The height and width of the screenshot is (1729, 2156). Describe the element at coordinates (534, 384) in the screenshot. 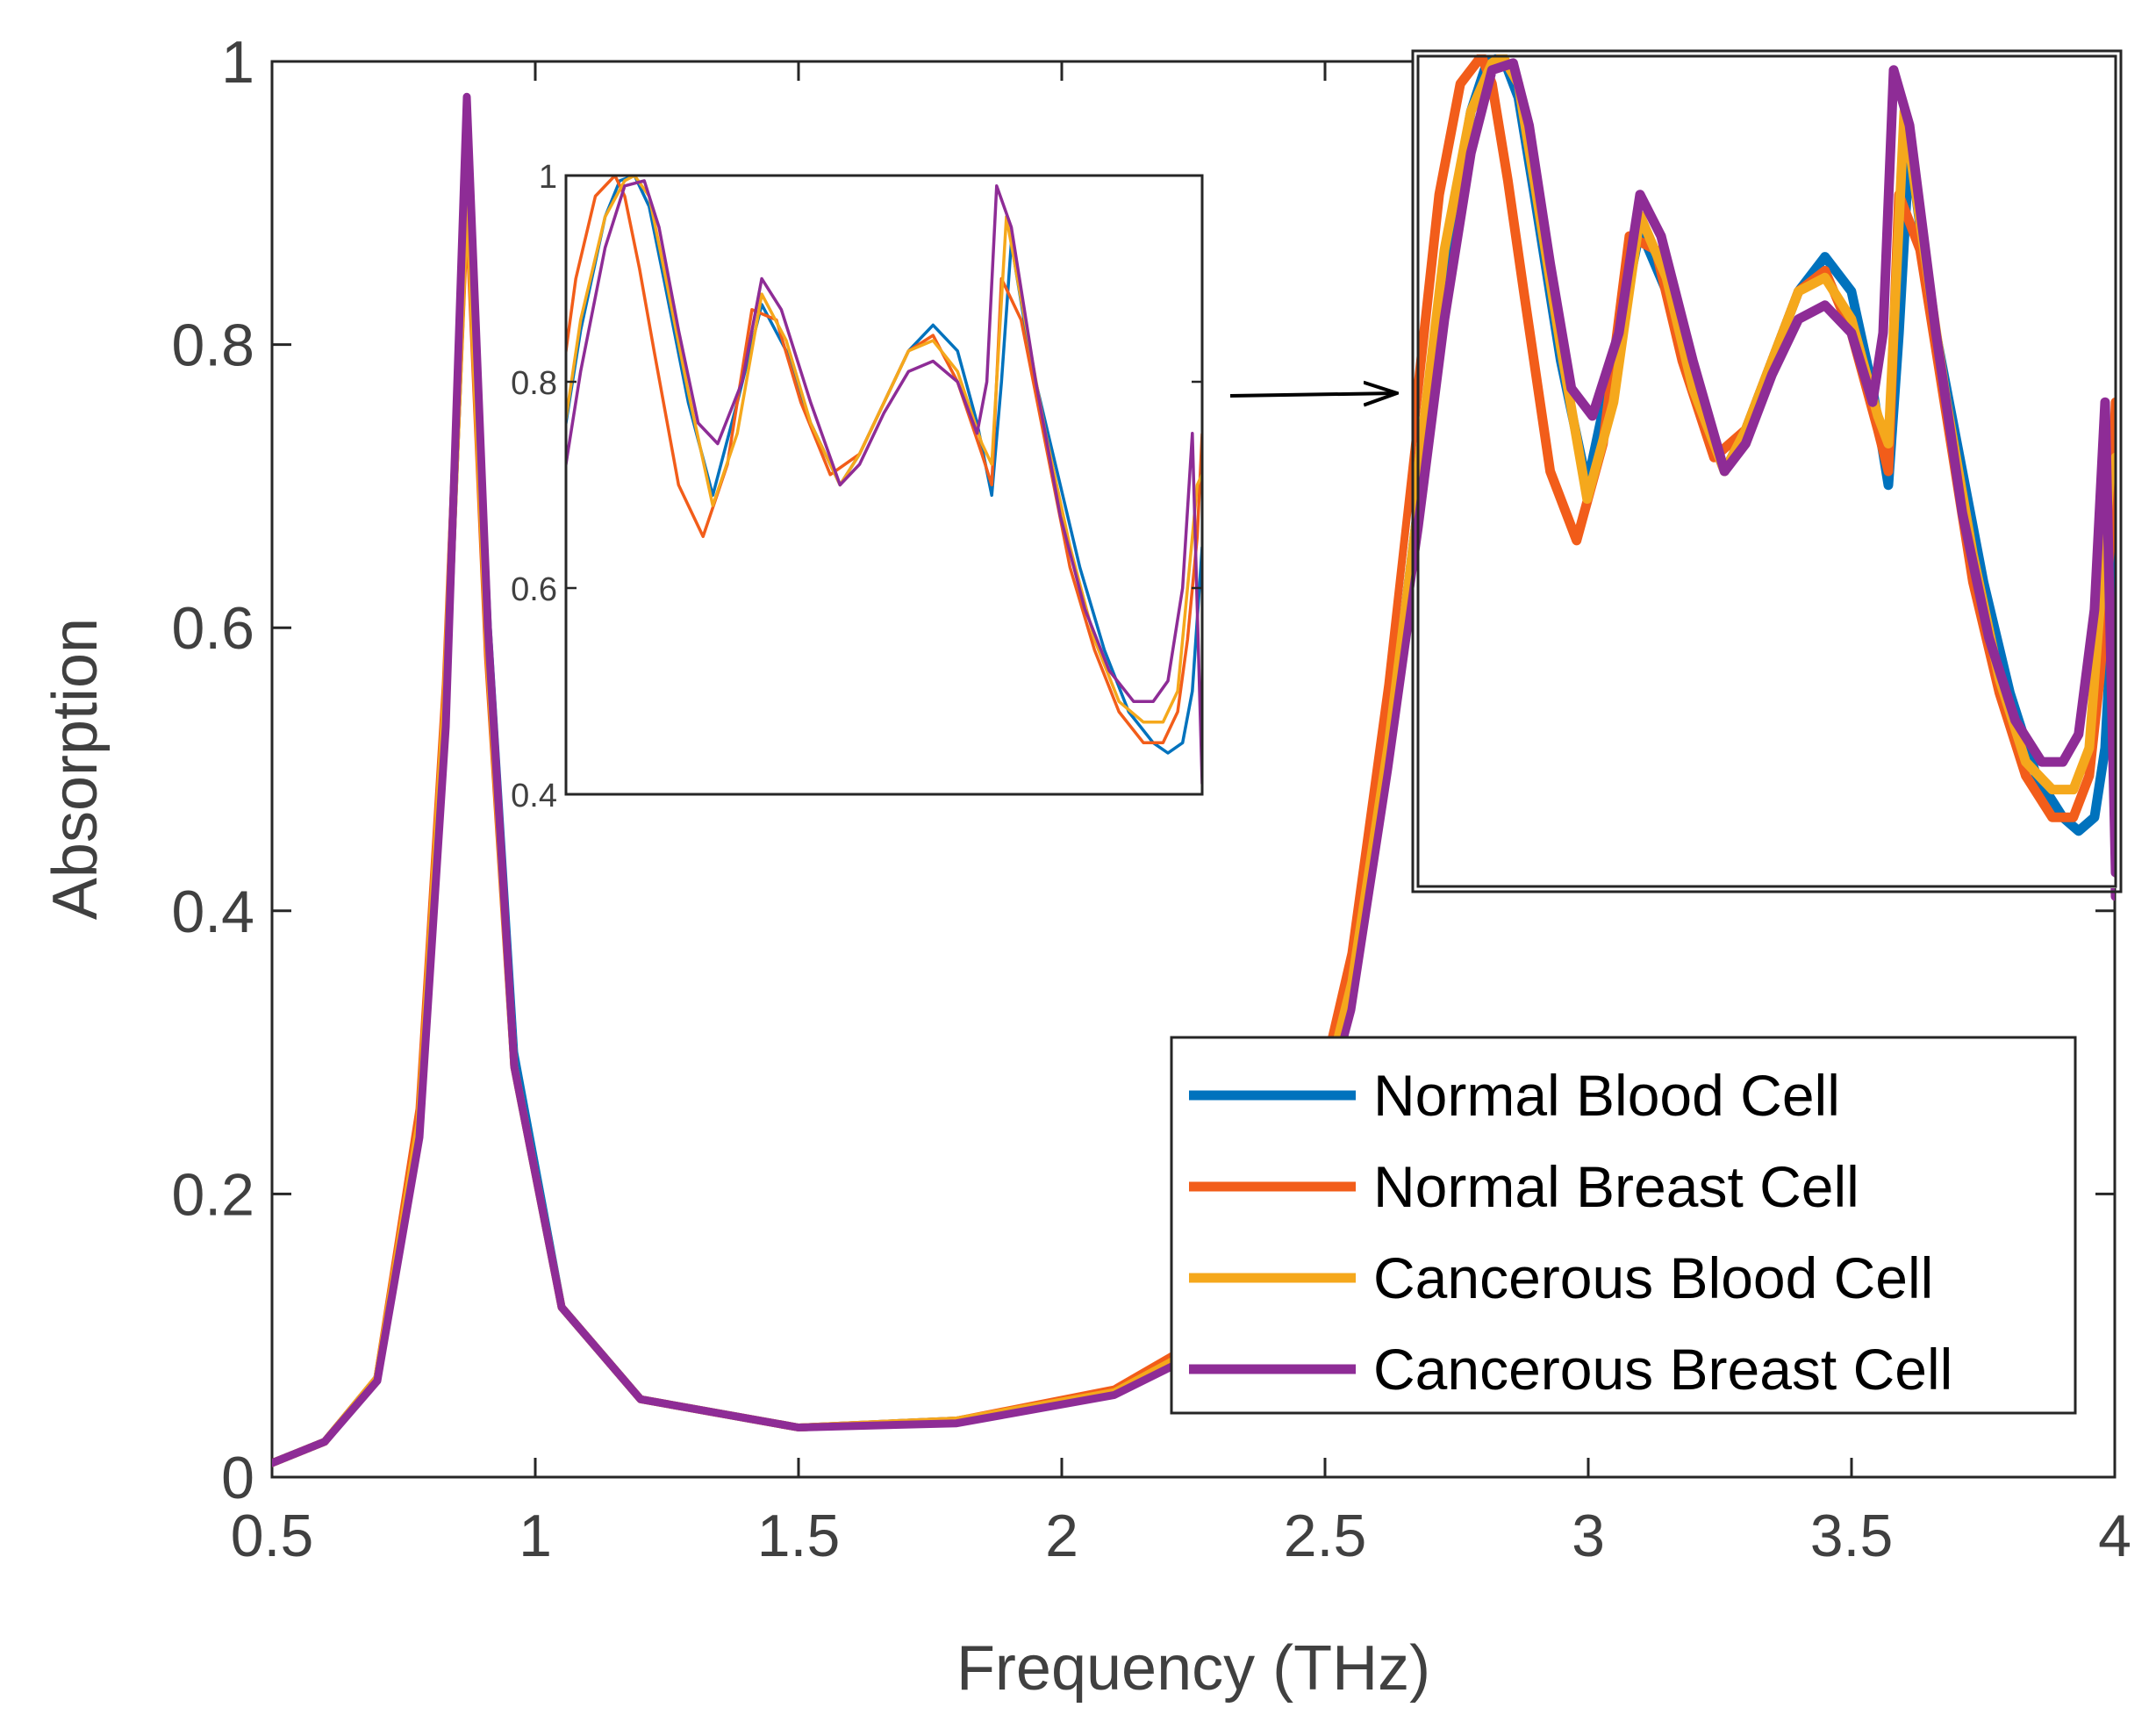

I see `inset-y-tick-label: 0.8` at that location.